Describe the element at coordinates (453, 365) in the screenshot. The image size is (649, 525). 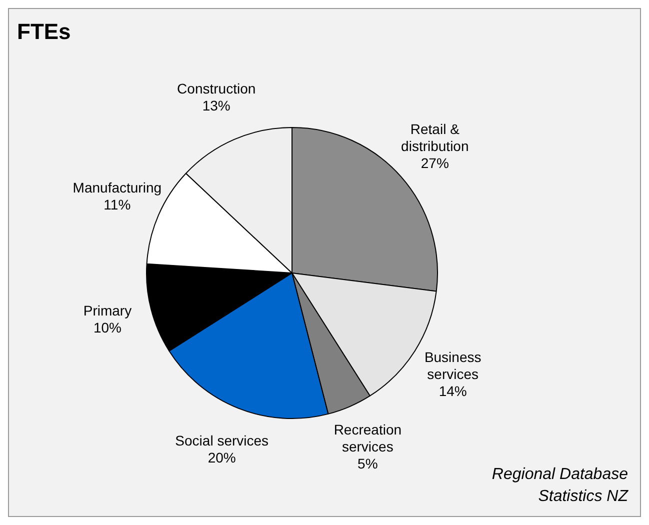
I see `slice-label: Business services` at that location.